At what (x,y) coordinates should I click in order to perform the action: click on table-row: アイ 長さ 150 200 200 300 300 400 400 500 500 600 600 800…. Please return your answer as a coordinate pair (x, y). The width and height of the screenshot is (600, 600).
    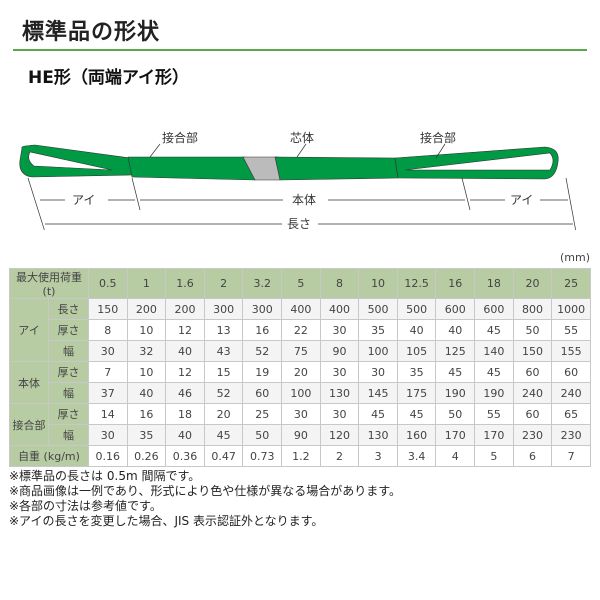
    Looking at the image, I should click on (300, 330).